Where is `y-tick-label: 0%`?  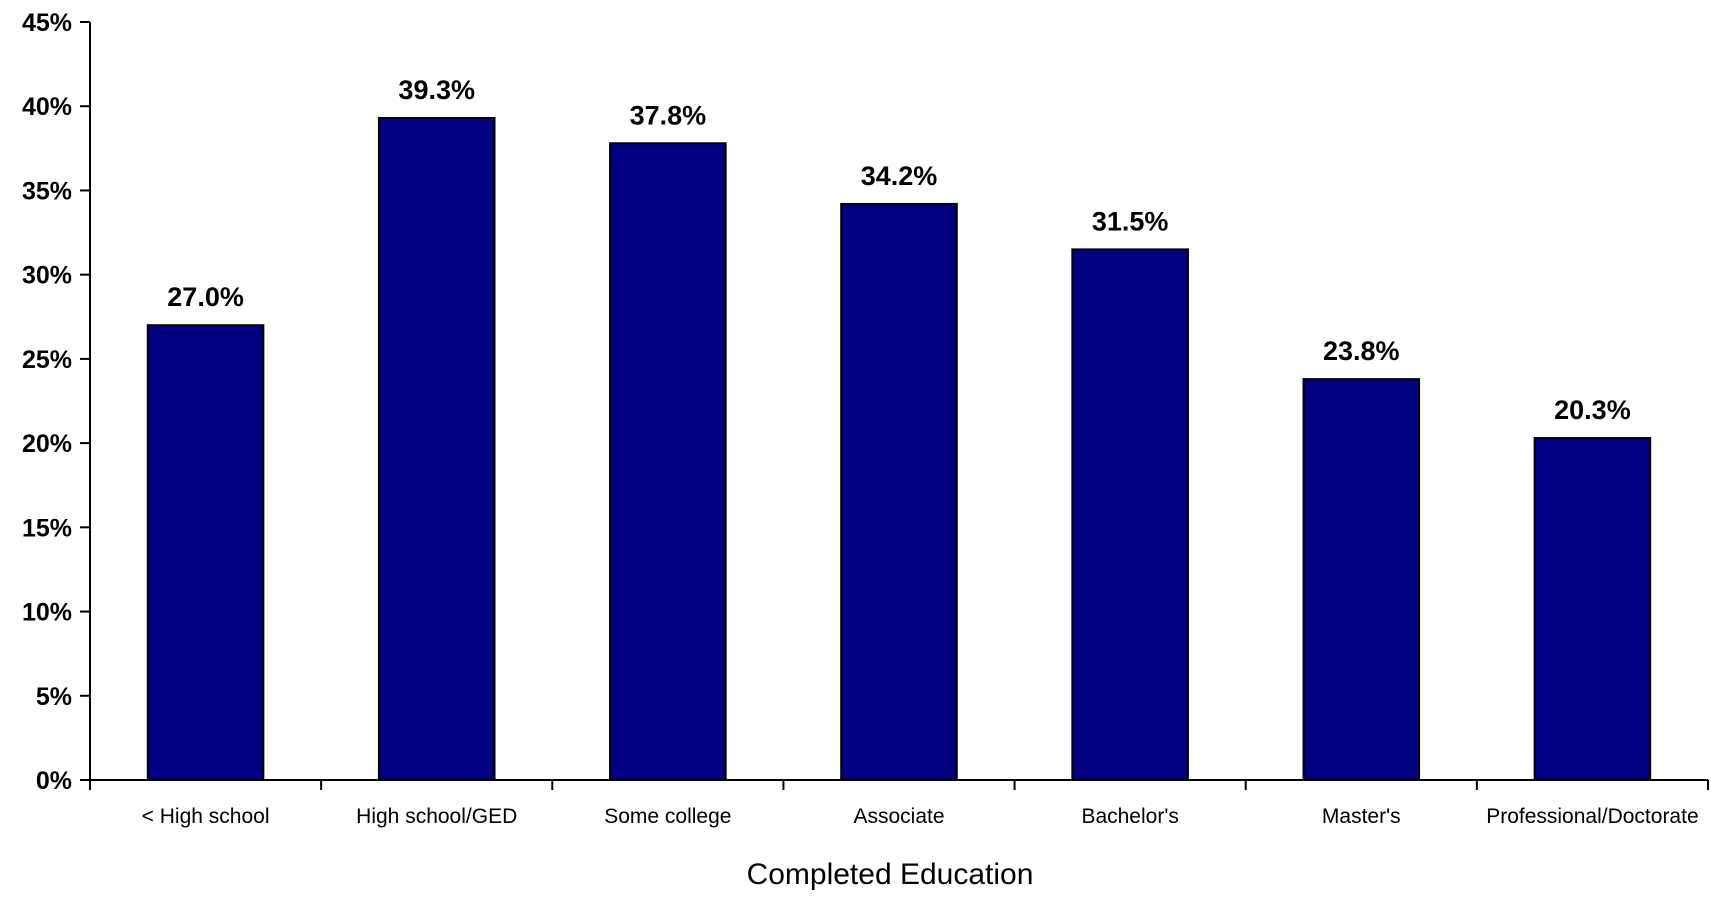
y-tick-label: 0% is located at coordinates (54, 781).